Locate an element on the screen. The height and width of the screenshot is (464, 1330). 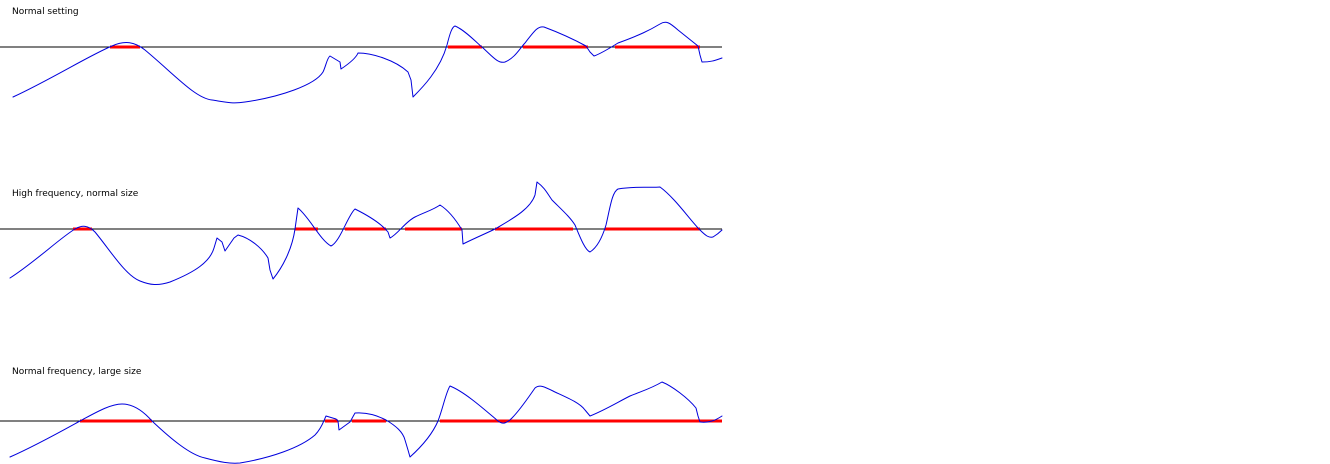
panel-normal: Normal setting is located at coordinates (361, 55).